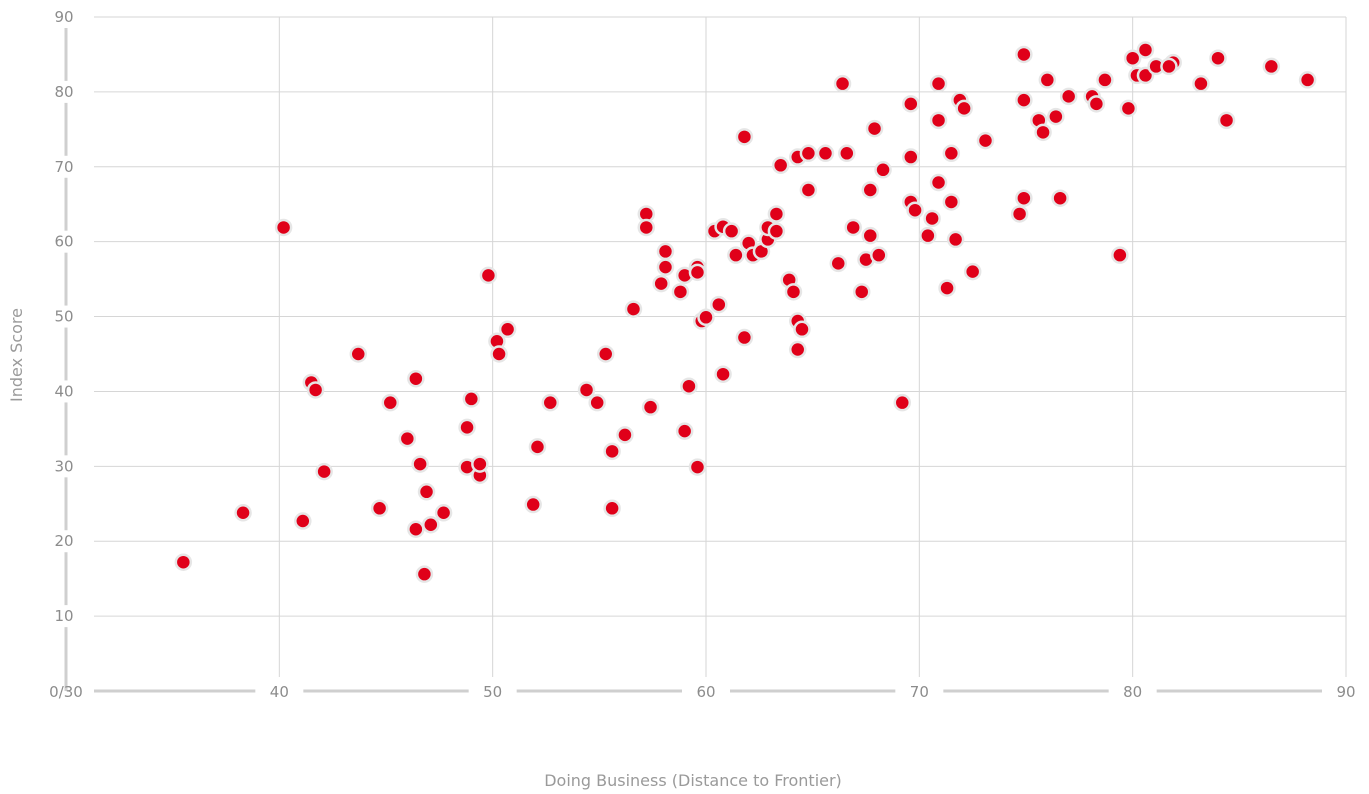 Image resolution: width=1369 pixels, height=794 pixels. What do you see at coordinates (693, 780) in the screenshot?
I see `x-axis-title: Doing Business (Distance to Frontier)` at bounding box center [693, 780].